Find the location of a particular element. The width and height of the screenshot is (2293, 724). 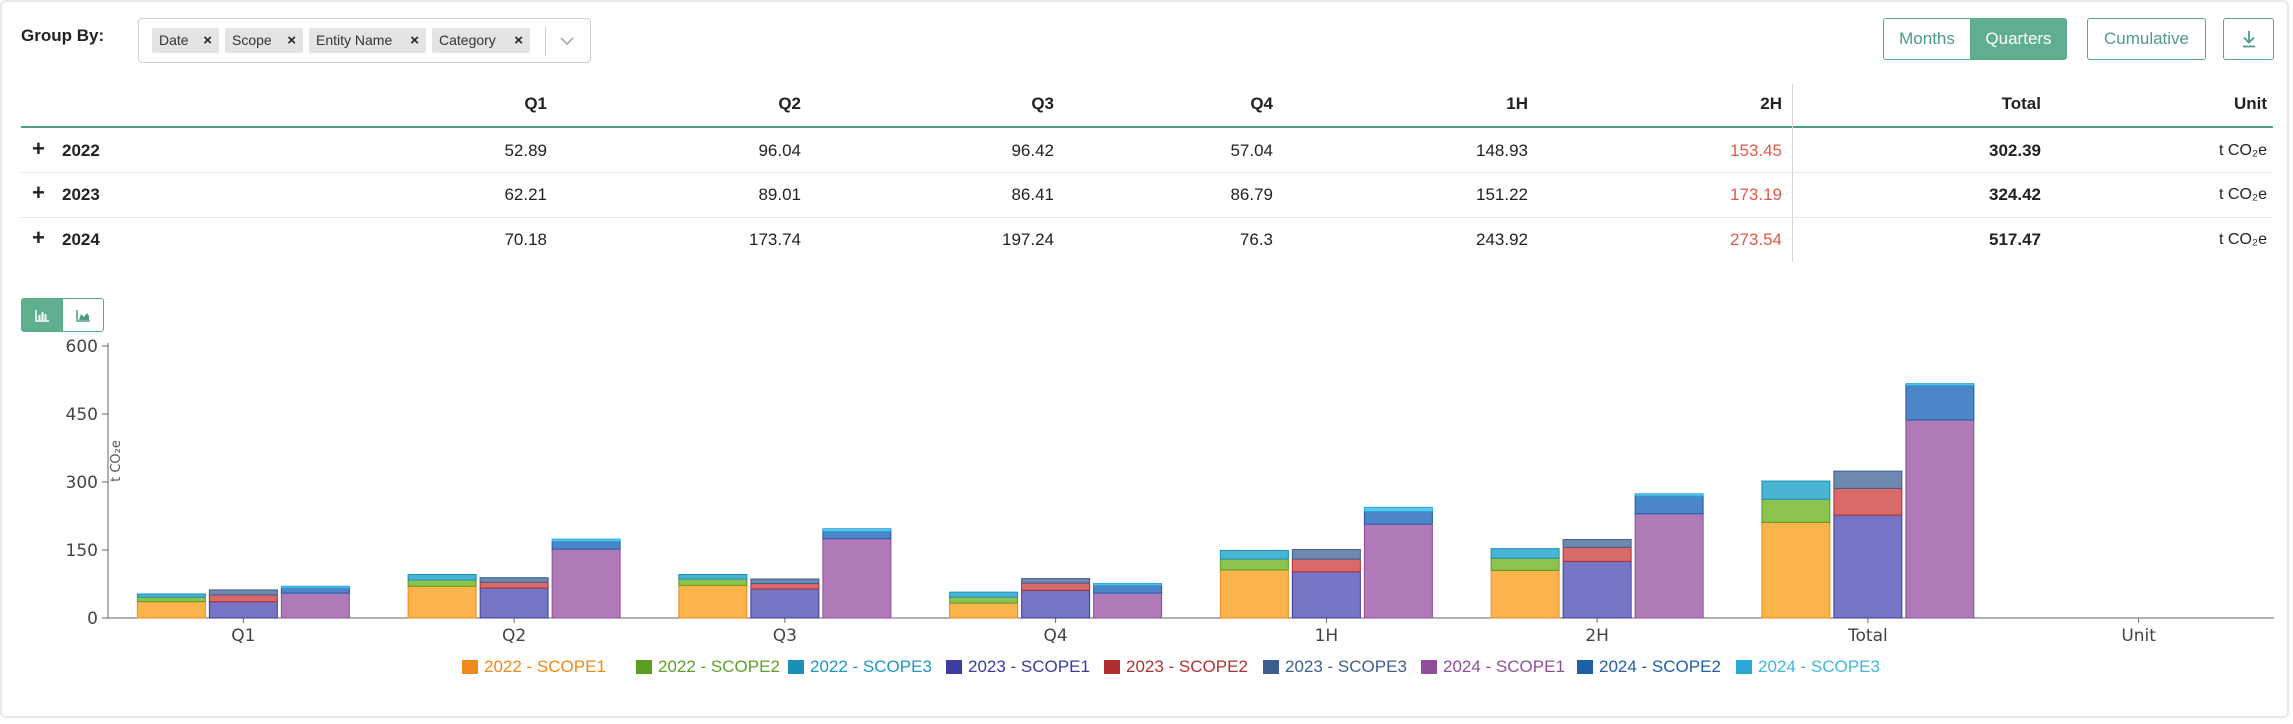

remove-category-icon: × is located at coordinates (518, 40).